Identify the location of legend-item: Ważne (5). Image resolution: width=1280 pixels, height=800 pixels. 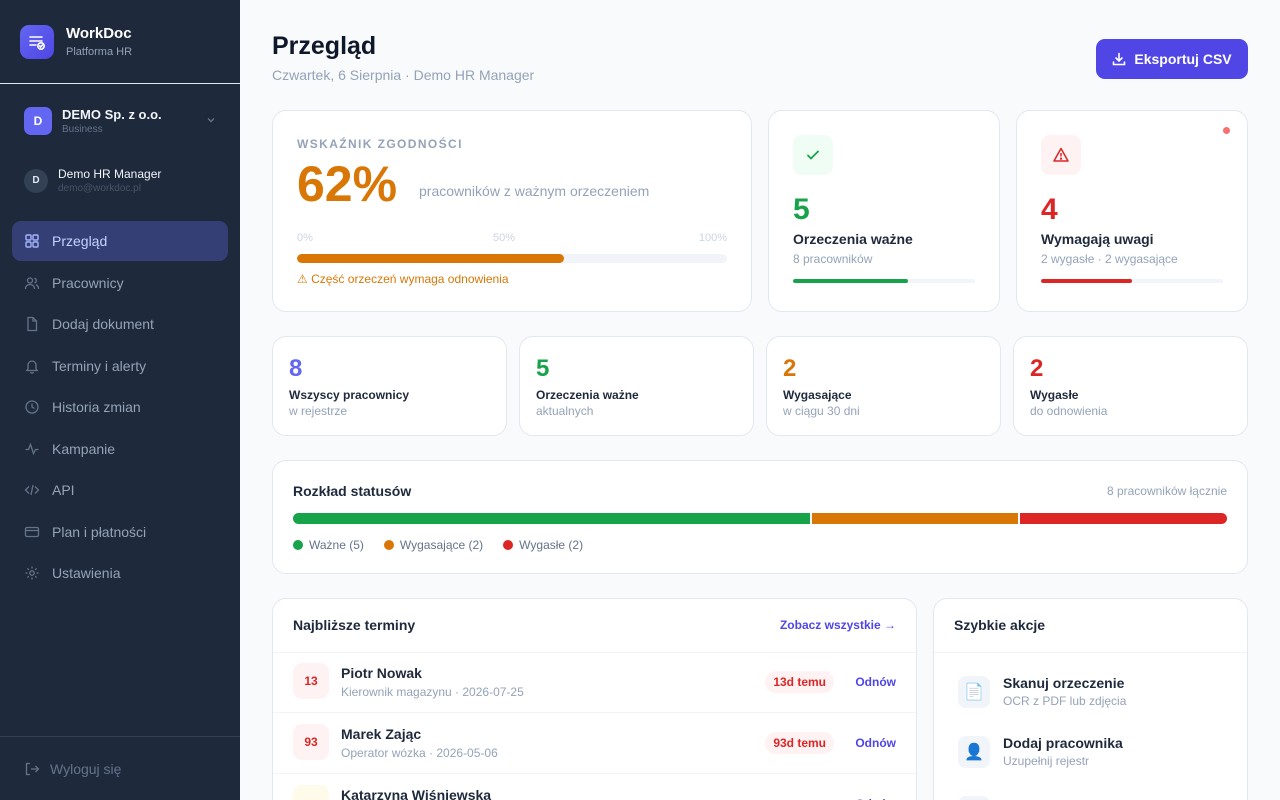
(328, 545).